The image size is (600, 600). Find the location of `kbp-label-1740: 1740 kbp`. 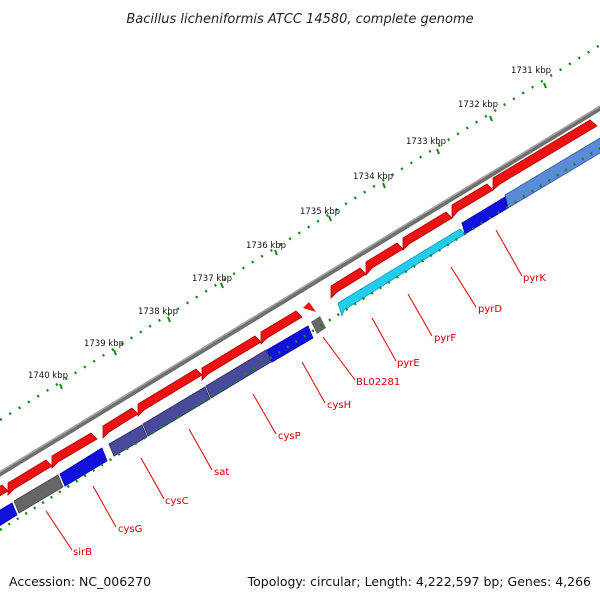

kbp-label-1740: 1740 kbp is located at coordinates (48, 376).